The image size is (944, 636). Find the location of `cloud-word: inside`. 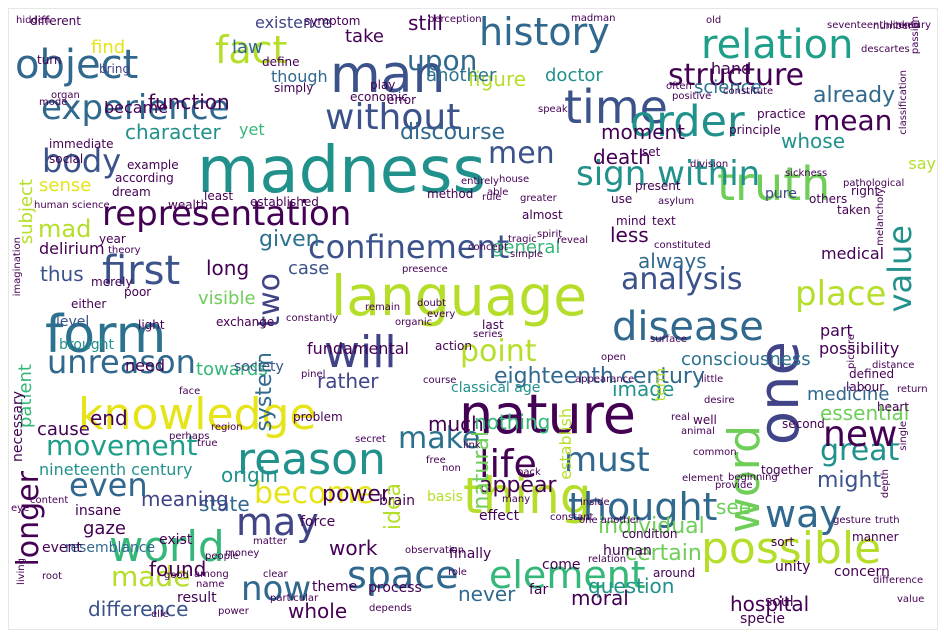

cloud-word: inside is located at coordinates (595, 502).